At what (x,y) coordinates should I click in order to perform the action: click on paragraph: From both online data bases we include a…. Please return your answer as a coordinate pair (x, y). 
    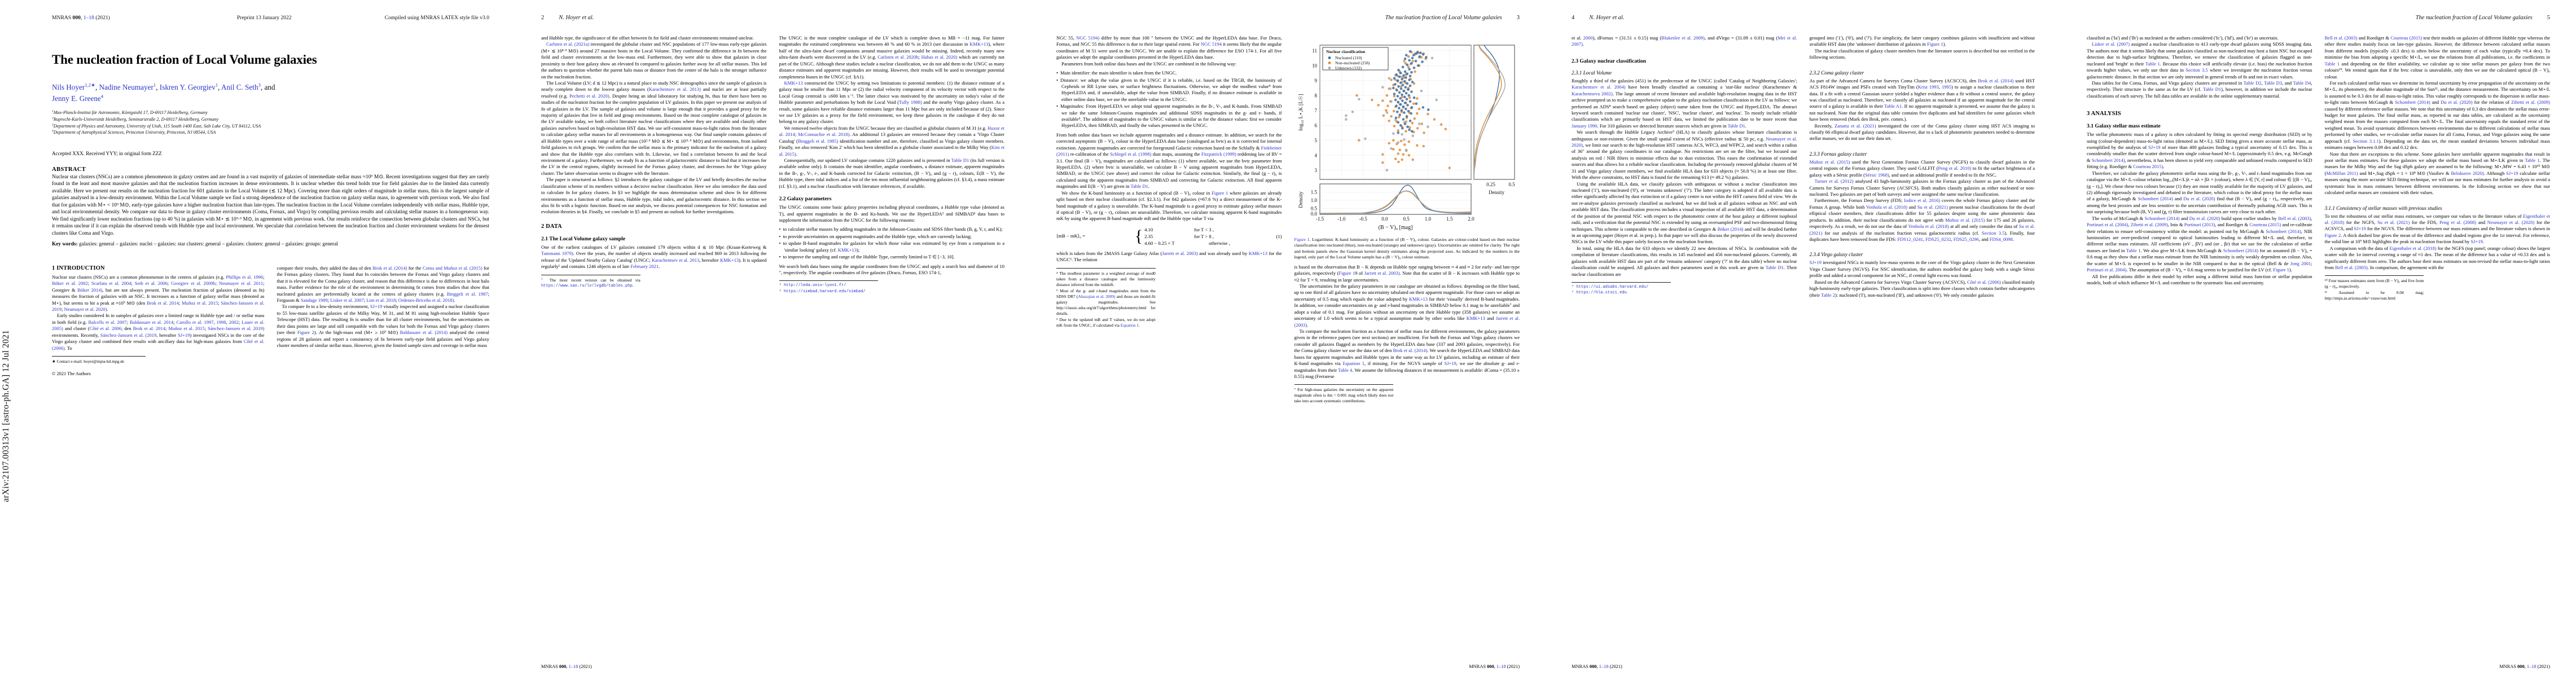
    Looking at the image, I should click on (1169, 161).